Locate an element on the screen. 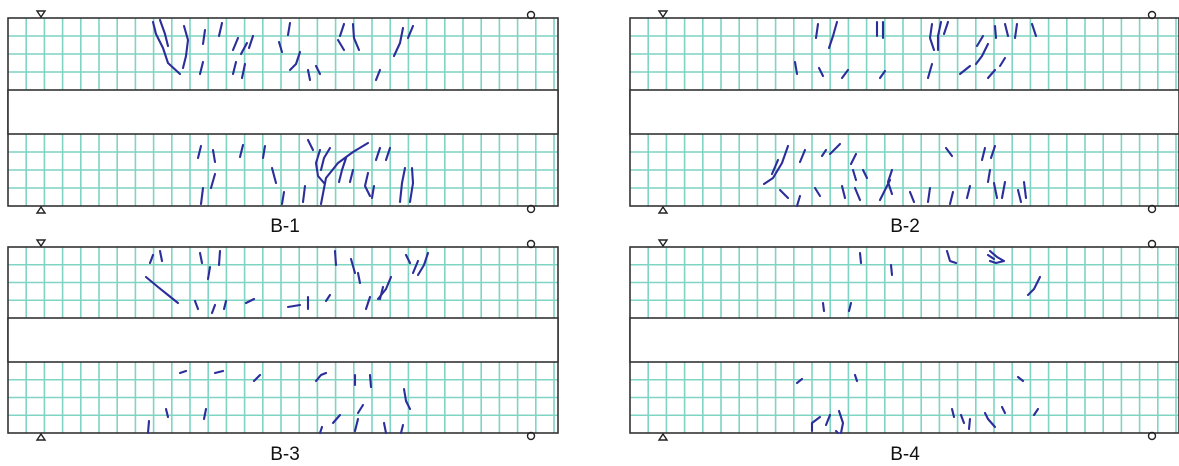  panel-label-b3: B-3 is located at coordinates (285, 454).